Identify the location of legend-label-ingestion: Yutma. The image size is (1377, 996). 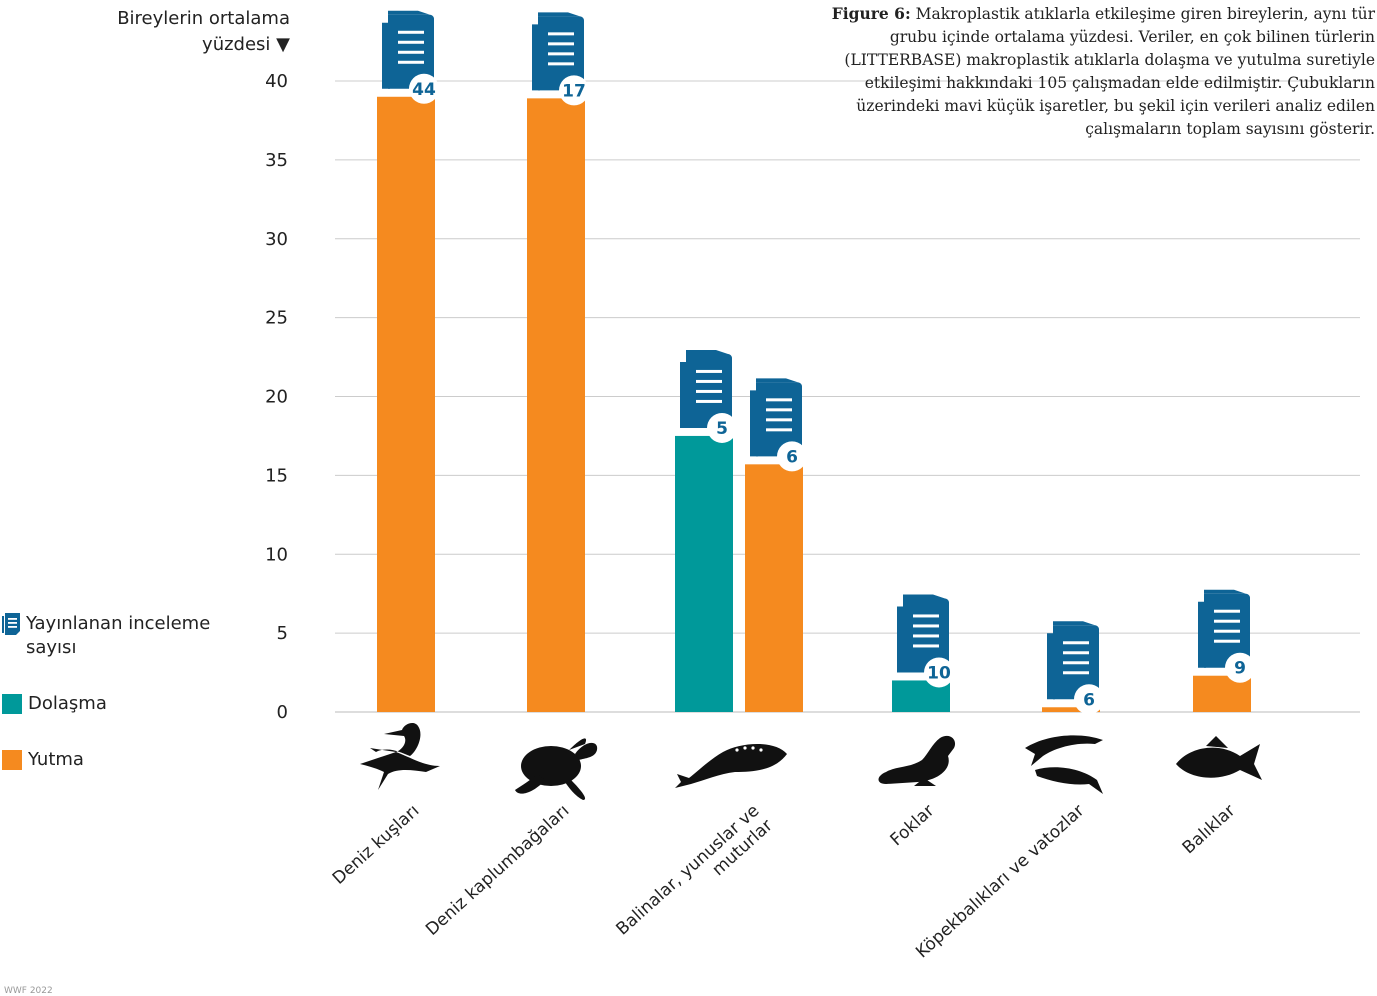
(56, 759).